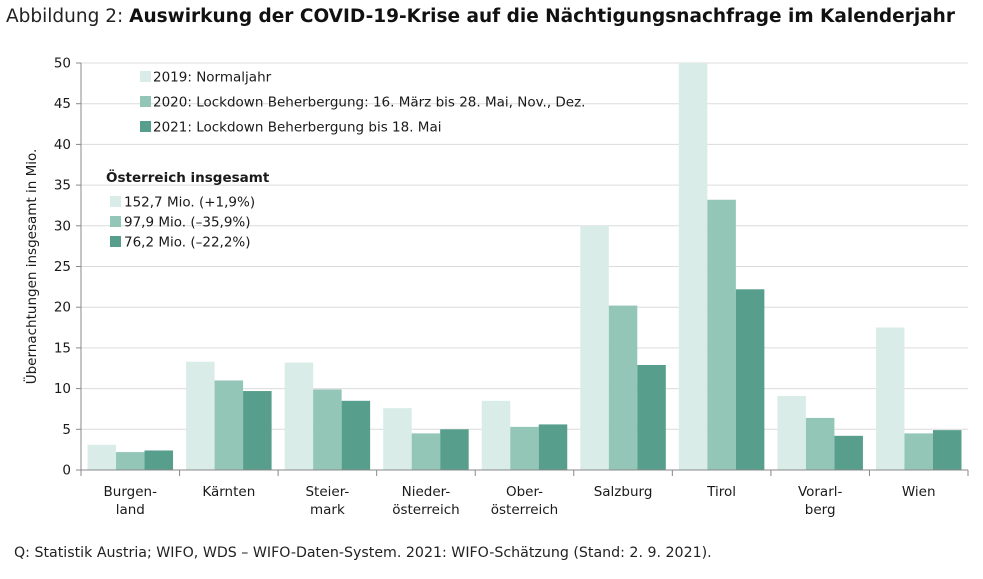 This screenshot has width=983, height=579. Describe the element at coordinates (189, 203) in the screenshot. I see `annotation-label: 152,7 Mio. (+1,9%)` at that location.